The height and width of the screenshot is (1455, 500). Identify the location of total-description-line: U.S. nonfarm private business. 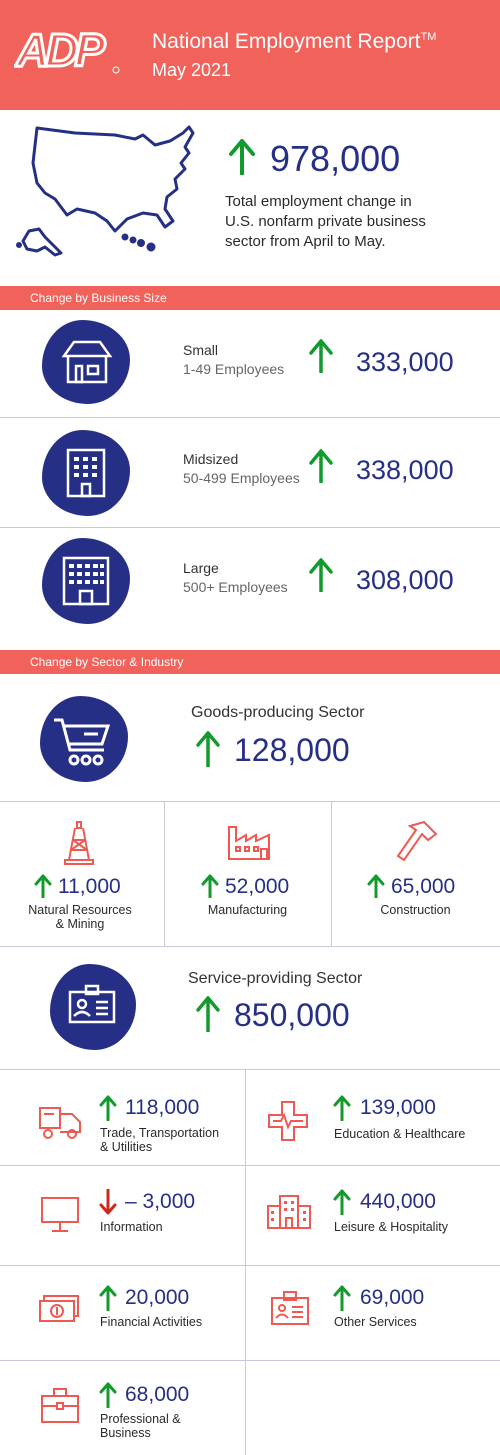
(325, 221).